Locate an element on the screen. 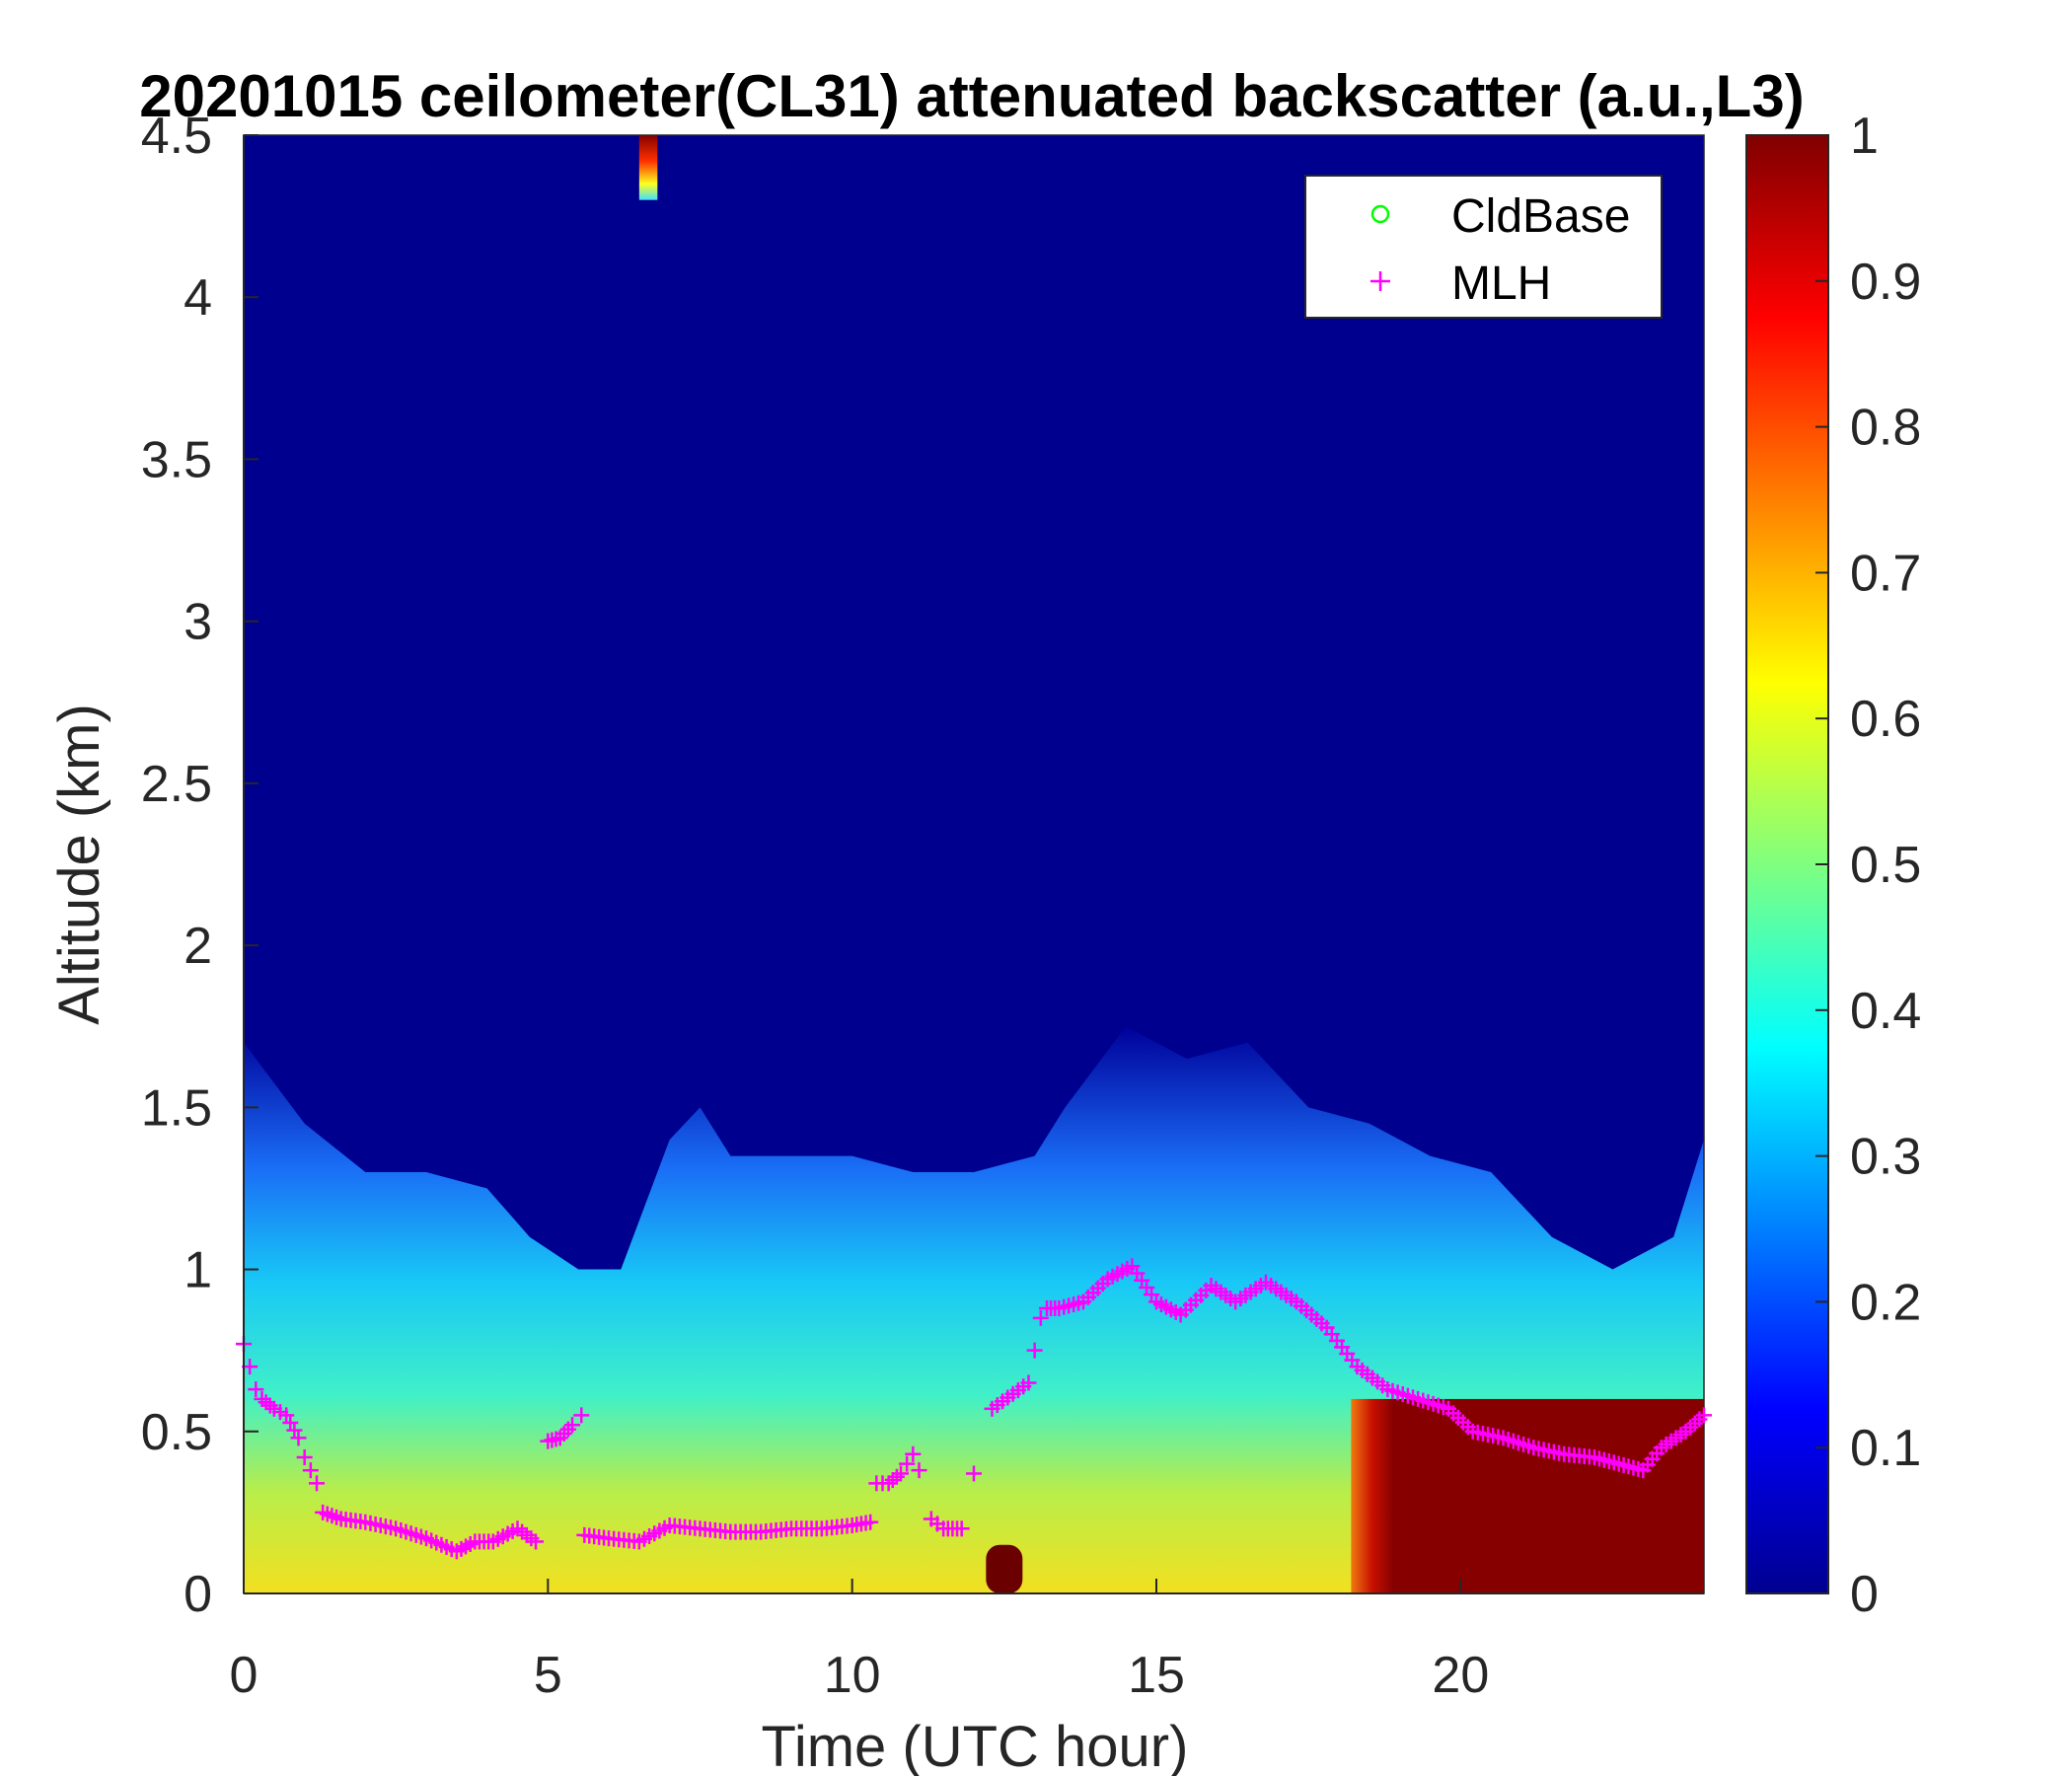  legend-cldbase-marker is located at coordinates (1380, 214).